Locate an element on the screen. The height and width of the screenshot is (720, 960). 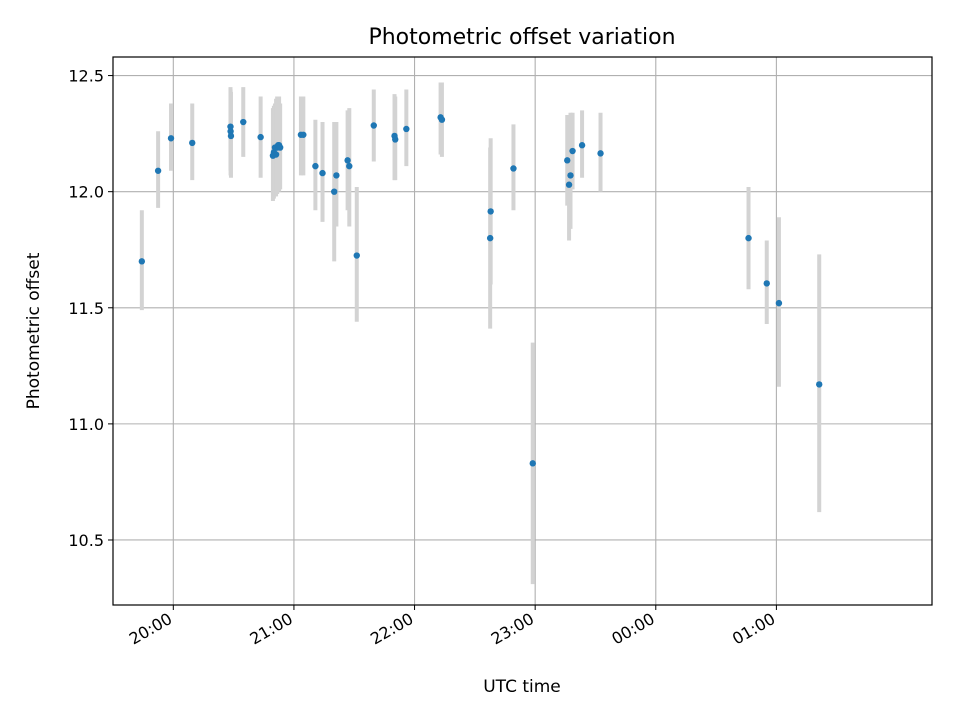
y-axis-label: Photometric offset is located at coordinates (34, 330).